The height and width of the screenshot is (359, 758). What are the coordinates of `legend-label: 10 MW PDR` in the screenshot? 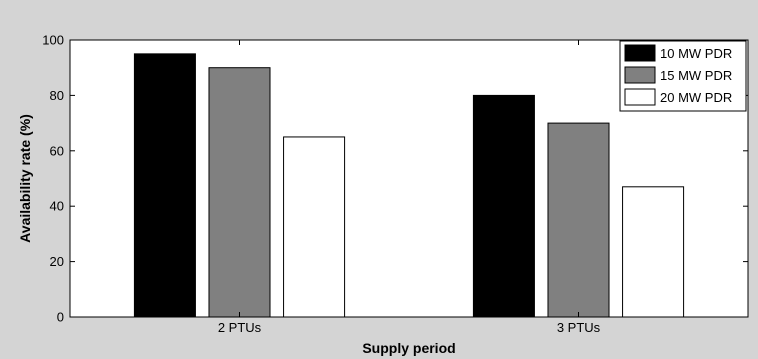 It's located at (696, 53).